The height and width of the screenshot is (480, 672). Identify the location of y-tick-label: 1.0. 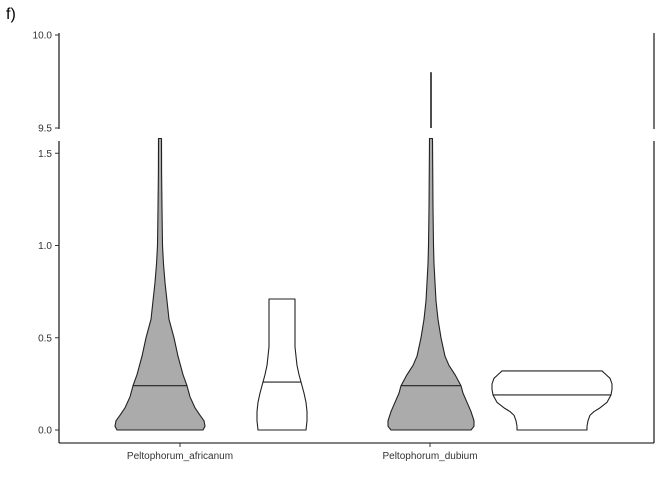
(45, 246).